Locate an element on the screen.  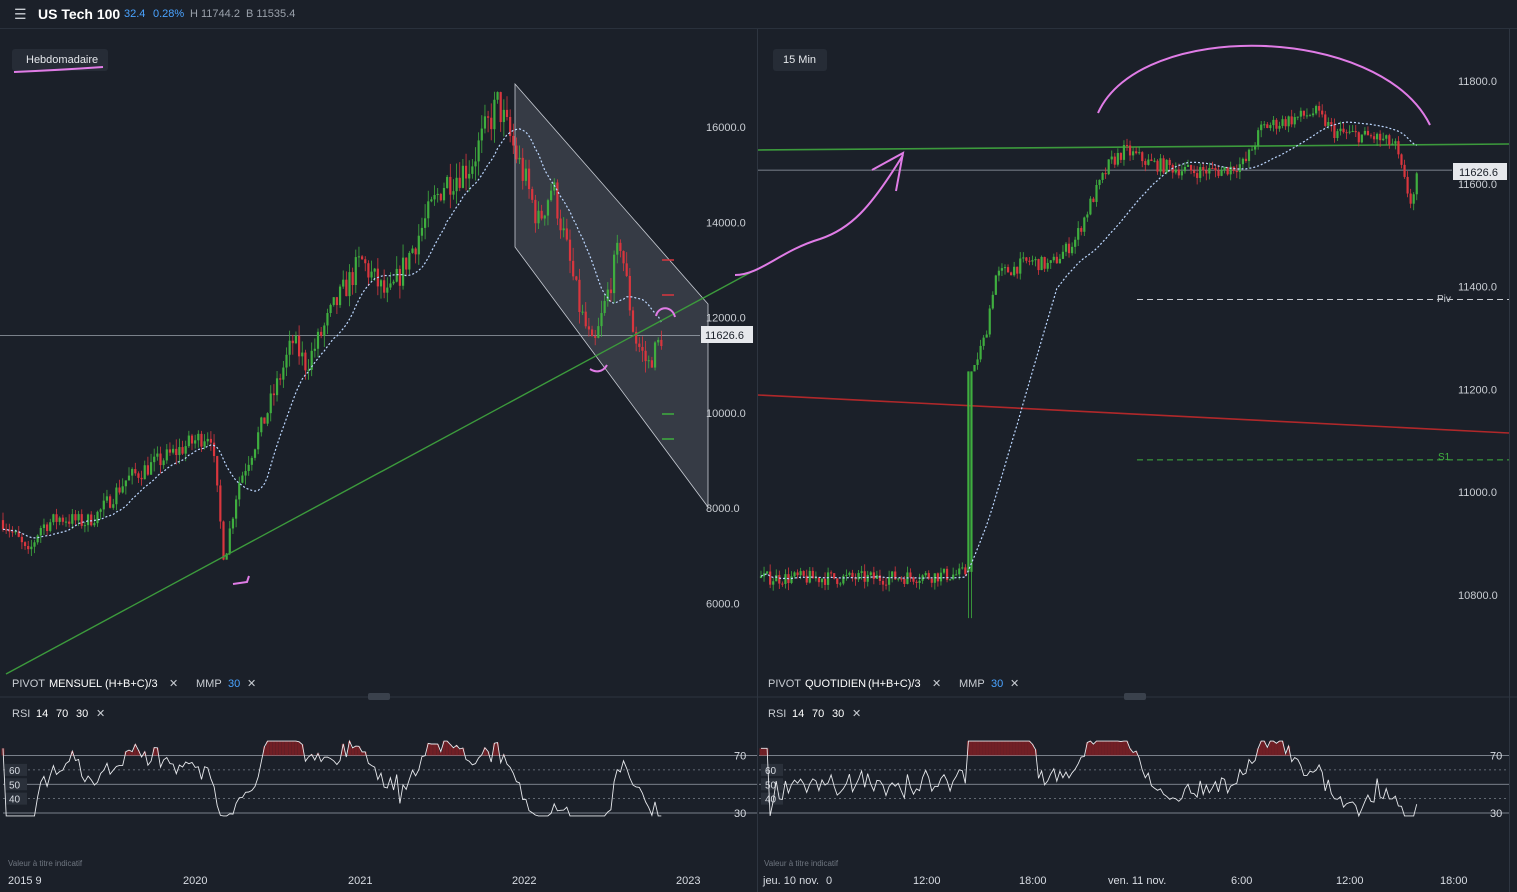
indicator-bar-left: PIVOT MENSUEL (H+B+C)/3 ✕ MMP 30 ✕ is located at coordinates (134, 684).